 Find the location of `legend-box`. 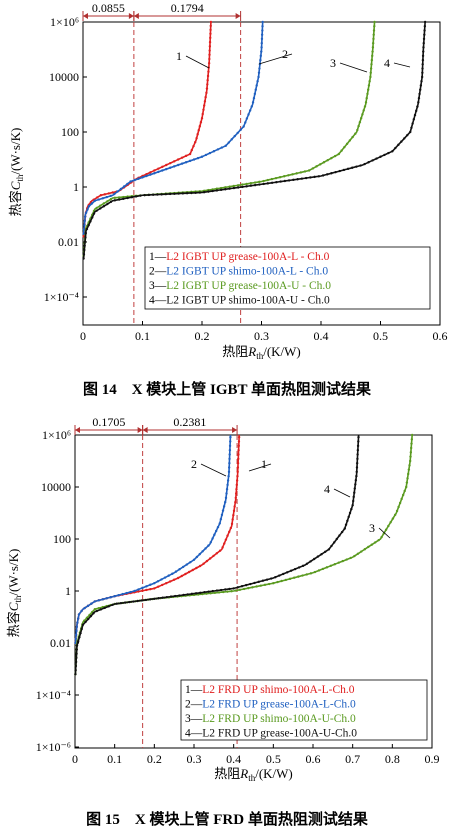

legend-box is located at coordinates (304, 710).